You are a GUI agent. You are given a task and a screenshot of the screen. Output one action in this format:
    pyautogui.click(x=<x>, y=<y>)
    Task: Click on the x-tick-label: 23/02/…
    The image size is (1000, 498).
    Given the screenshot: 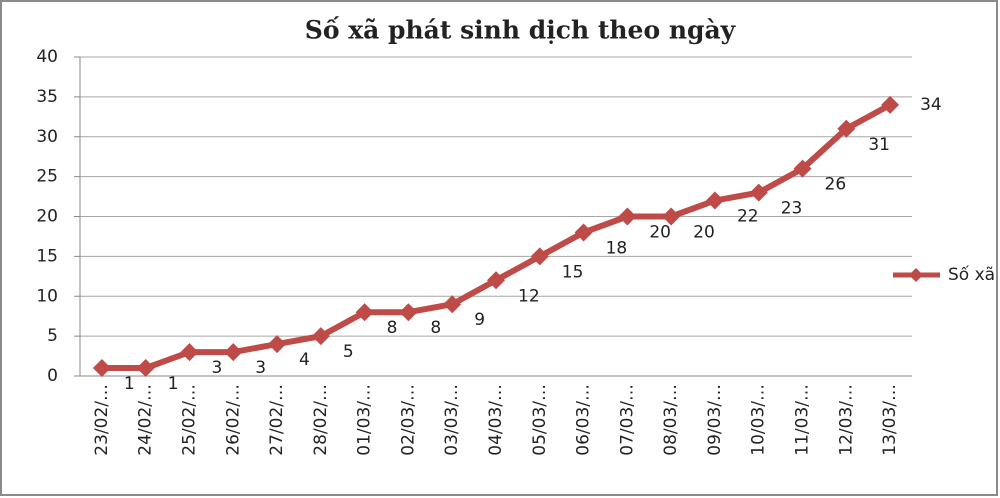 What is the action you would take?
    pyautogui.click(x=102, y=420)
    